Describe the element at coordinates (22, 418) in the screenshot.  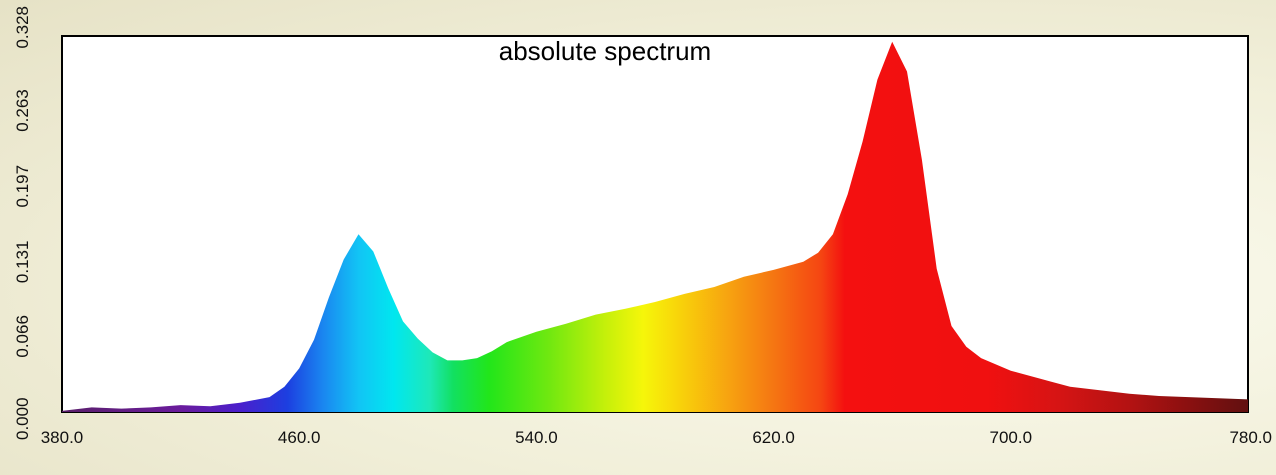
I see `y-tick-label: 0.000` at that location.